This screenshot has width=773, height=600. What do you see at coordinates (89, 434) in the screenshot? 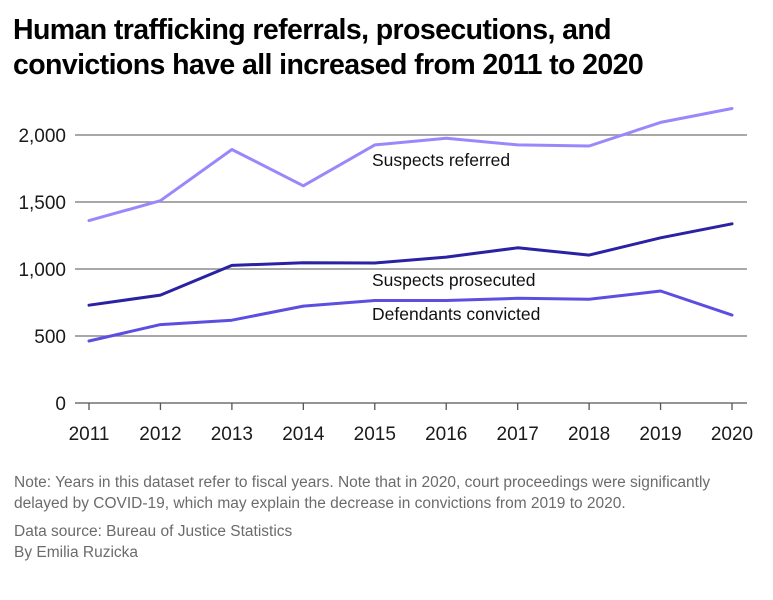
I see `x-tick-label: 2011` at bounding box center [89, 434].